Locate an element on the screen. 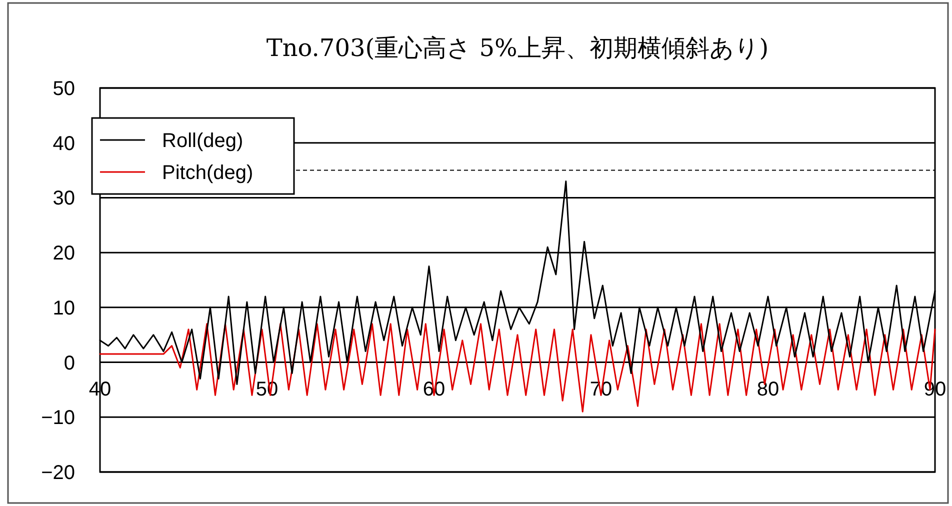 This screenshot has height=506, width=952. y-tick-label: 0 is located at coordinates (69, 363).